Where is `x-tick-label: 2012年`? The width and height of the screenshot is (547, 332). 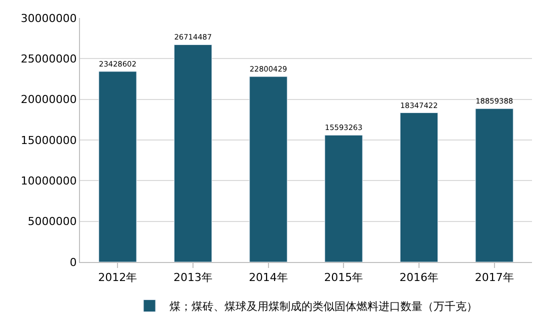
x-tick-label: 2012年 is located at coordinates (118, 277).